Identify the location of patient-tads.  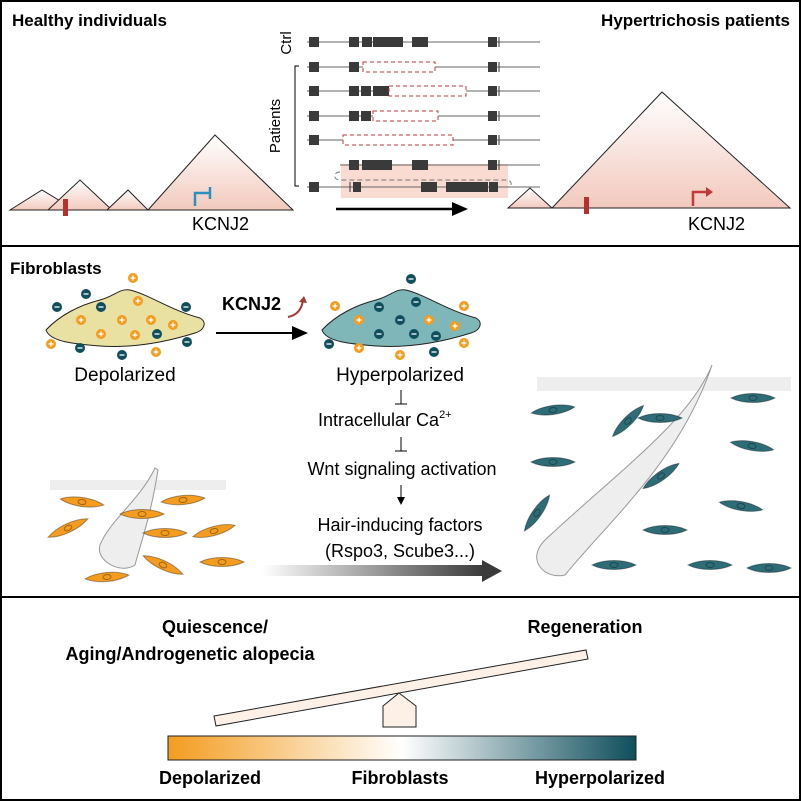
(649, 150).